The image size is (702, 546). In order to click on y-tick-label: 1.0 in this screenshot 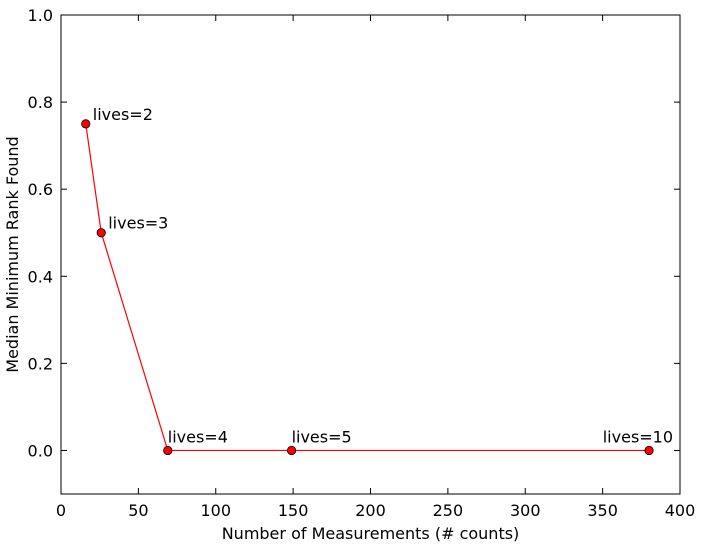, I will do `click(40, 15)`.